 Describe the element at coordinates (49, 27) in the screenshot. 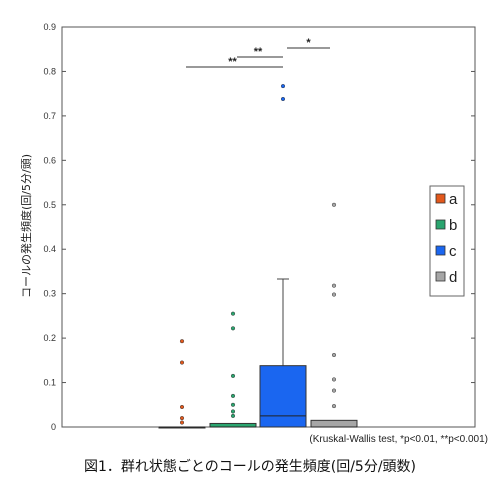

I see `y-tick-label: 0.9` at that location.